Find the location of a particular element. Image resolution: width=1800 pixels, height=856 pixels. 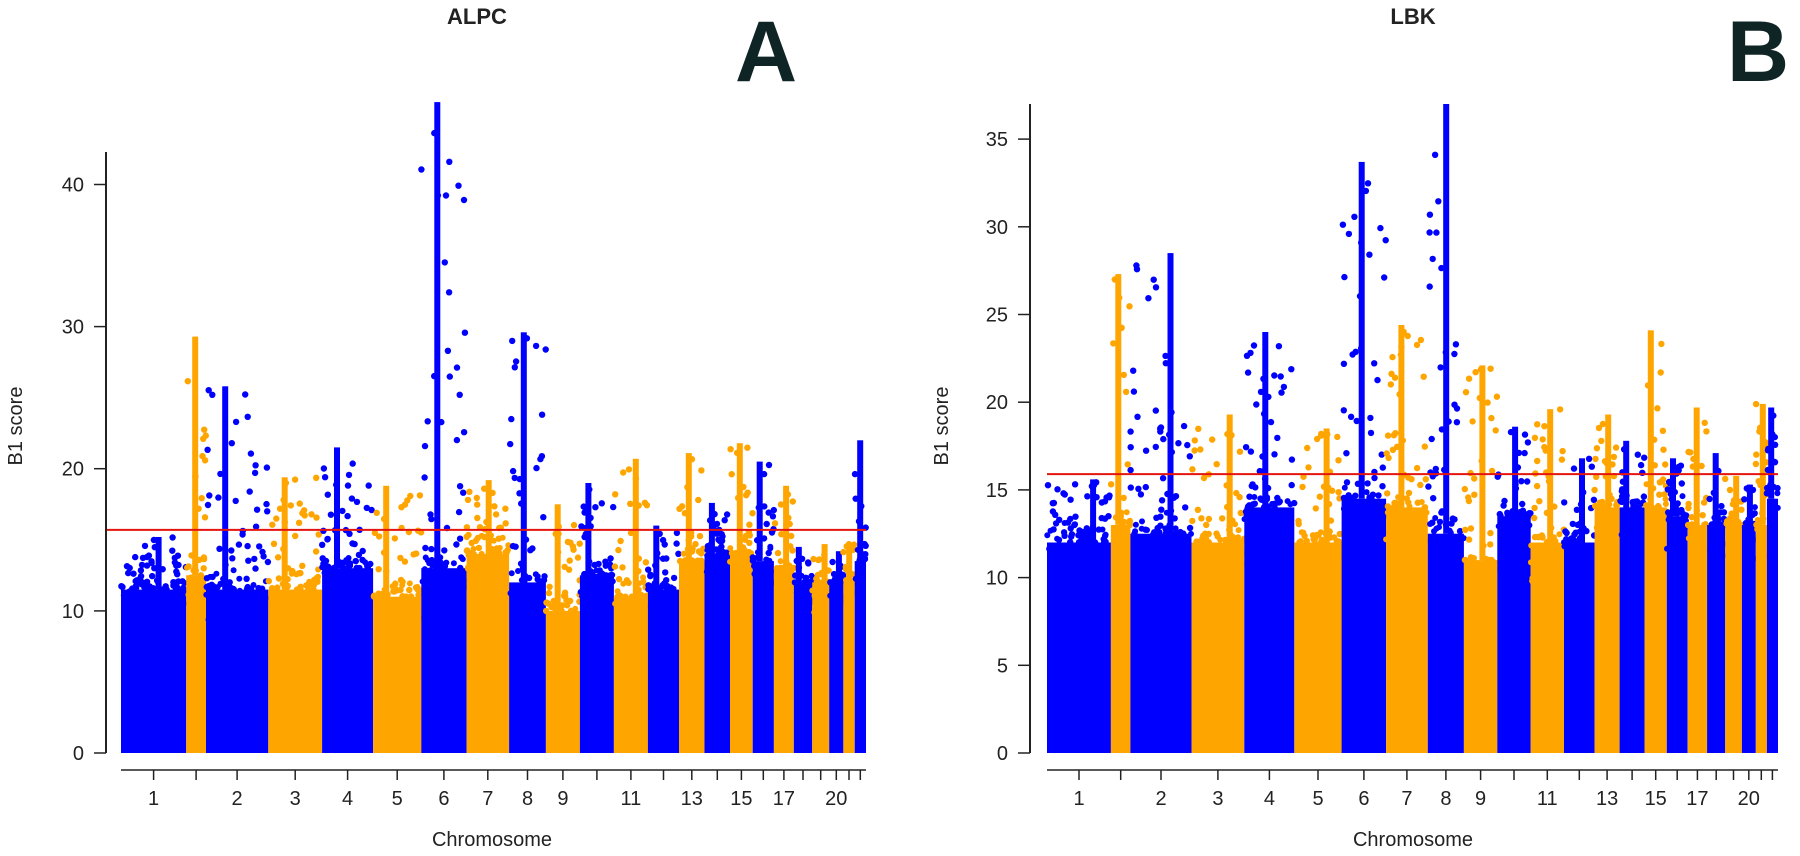

panel-b-x-tick-label: 2 is located at coordinates (1160, 799).